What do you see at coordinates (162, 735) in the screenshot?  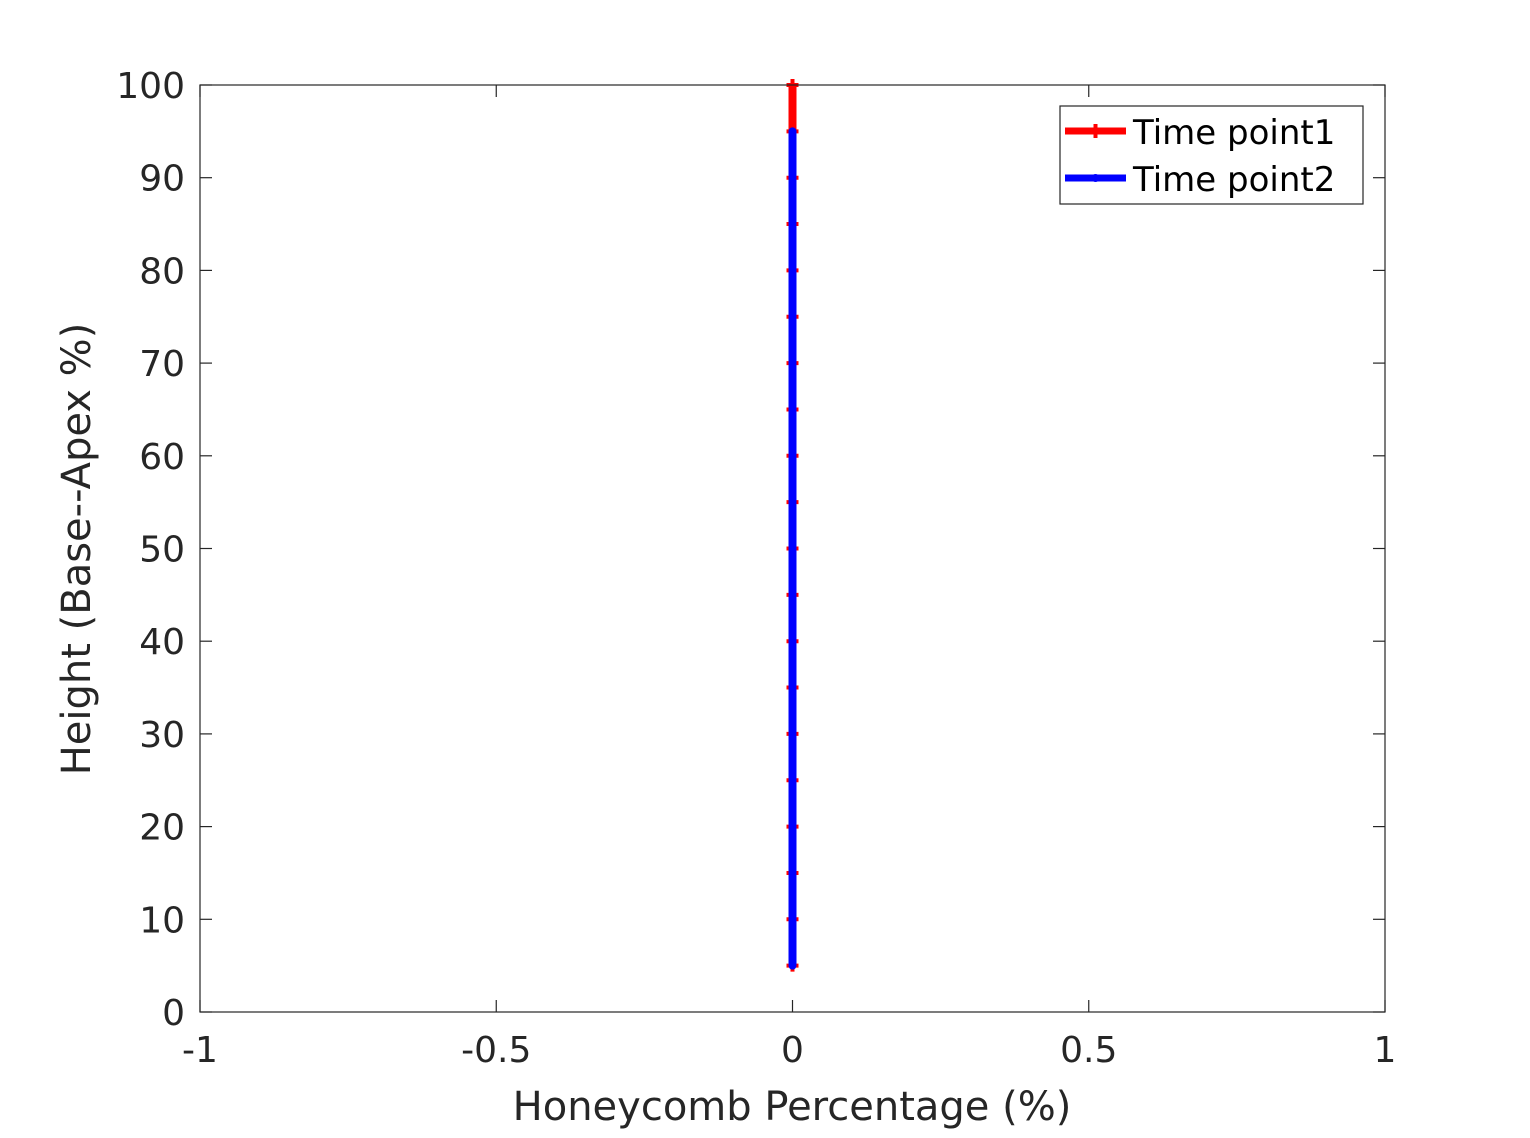 I see `y-tick-label: 30` at bounding box center [162, 735].